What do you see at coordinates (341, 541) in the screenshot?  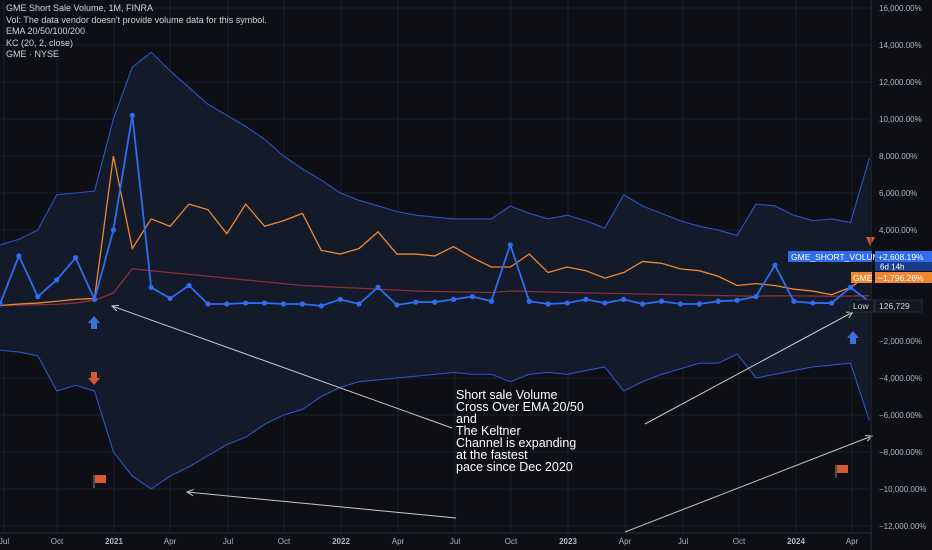 I see `x-tick-label: 2022` at bounding box center [341, 541].